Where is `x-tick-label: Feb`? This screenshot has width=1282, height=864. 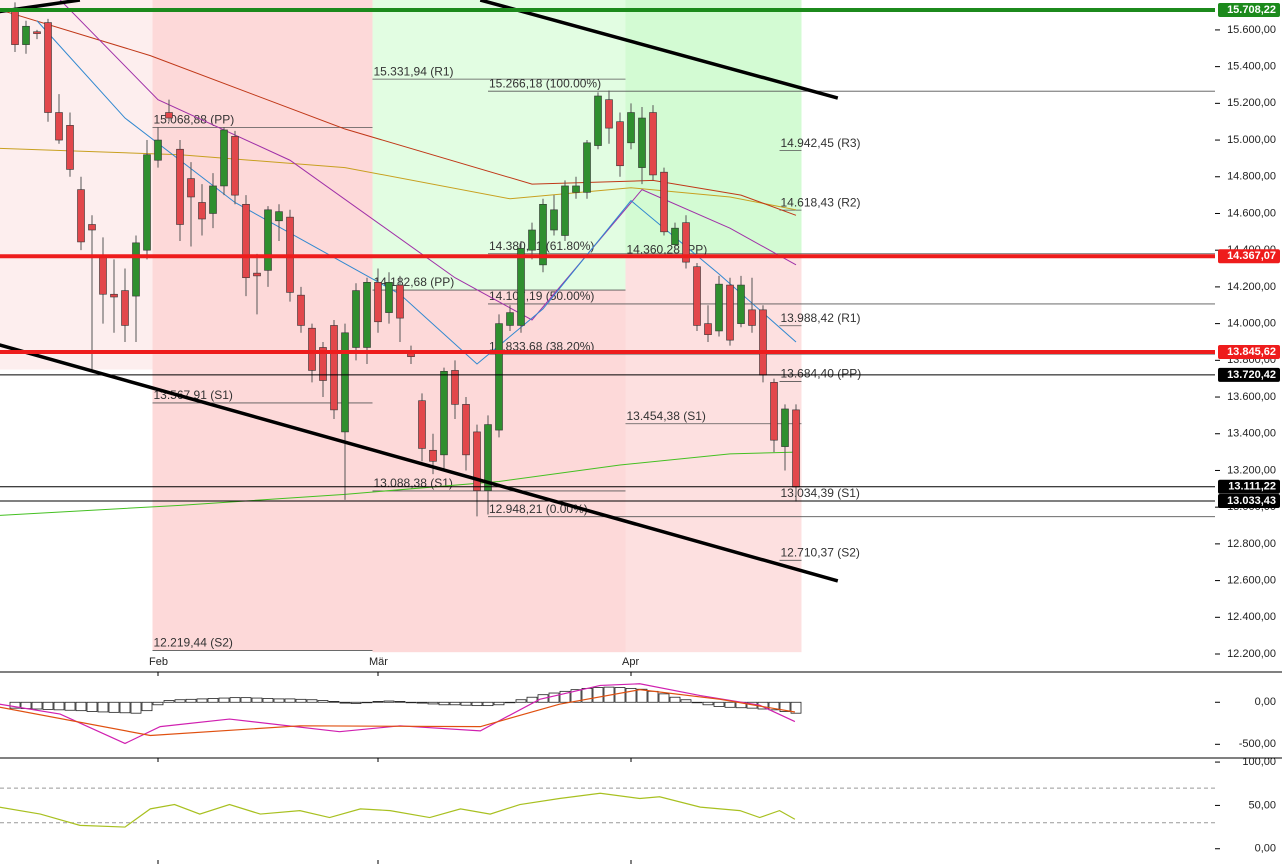
x-tick-label: Feb is located at coordinates (158, 662).